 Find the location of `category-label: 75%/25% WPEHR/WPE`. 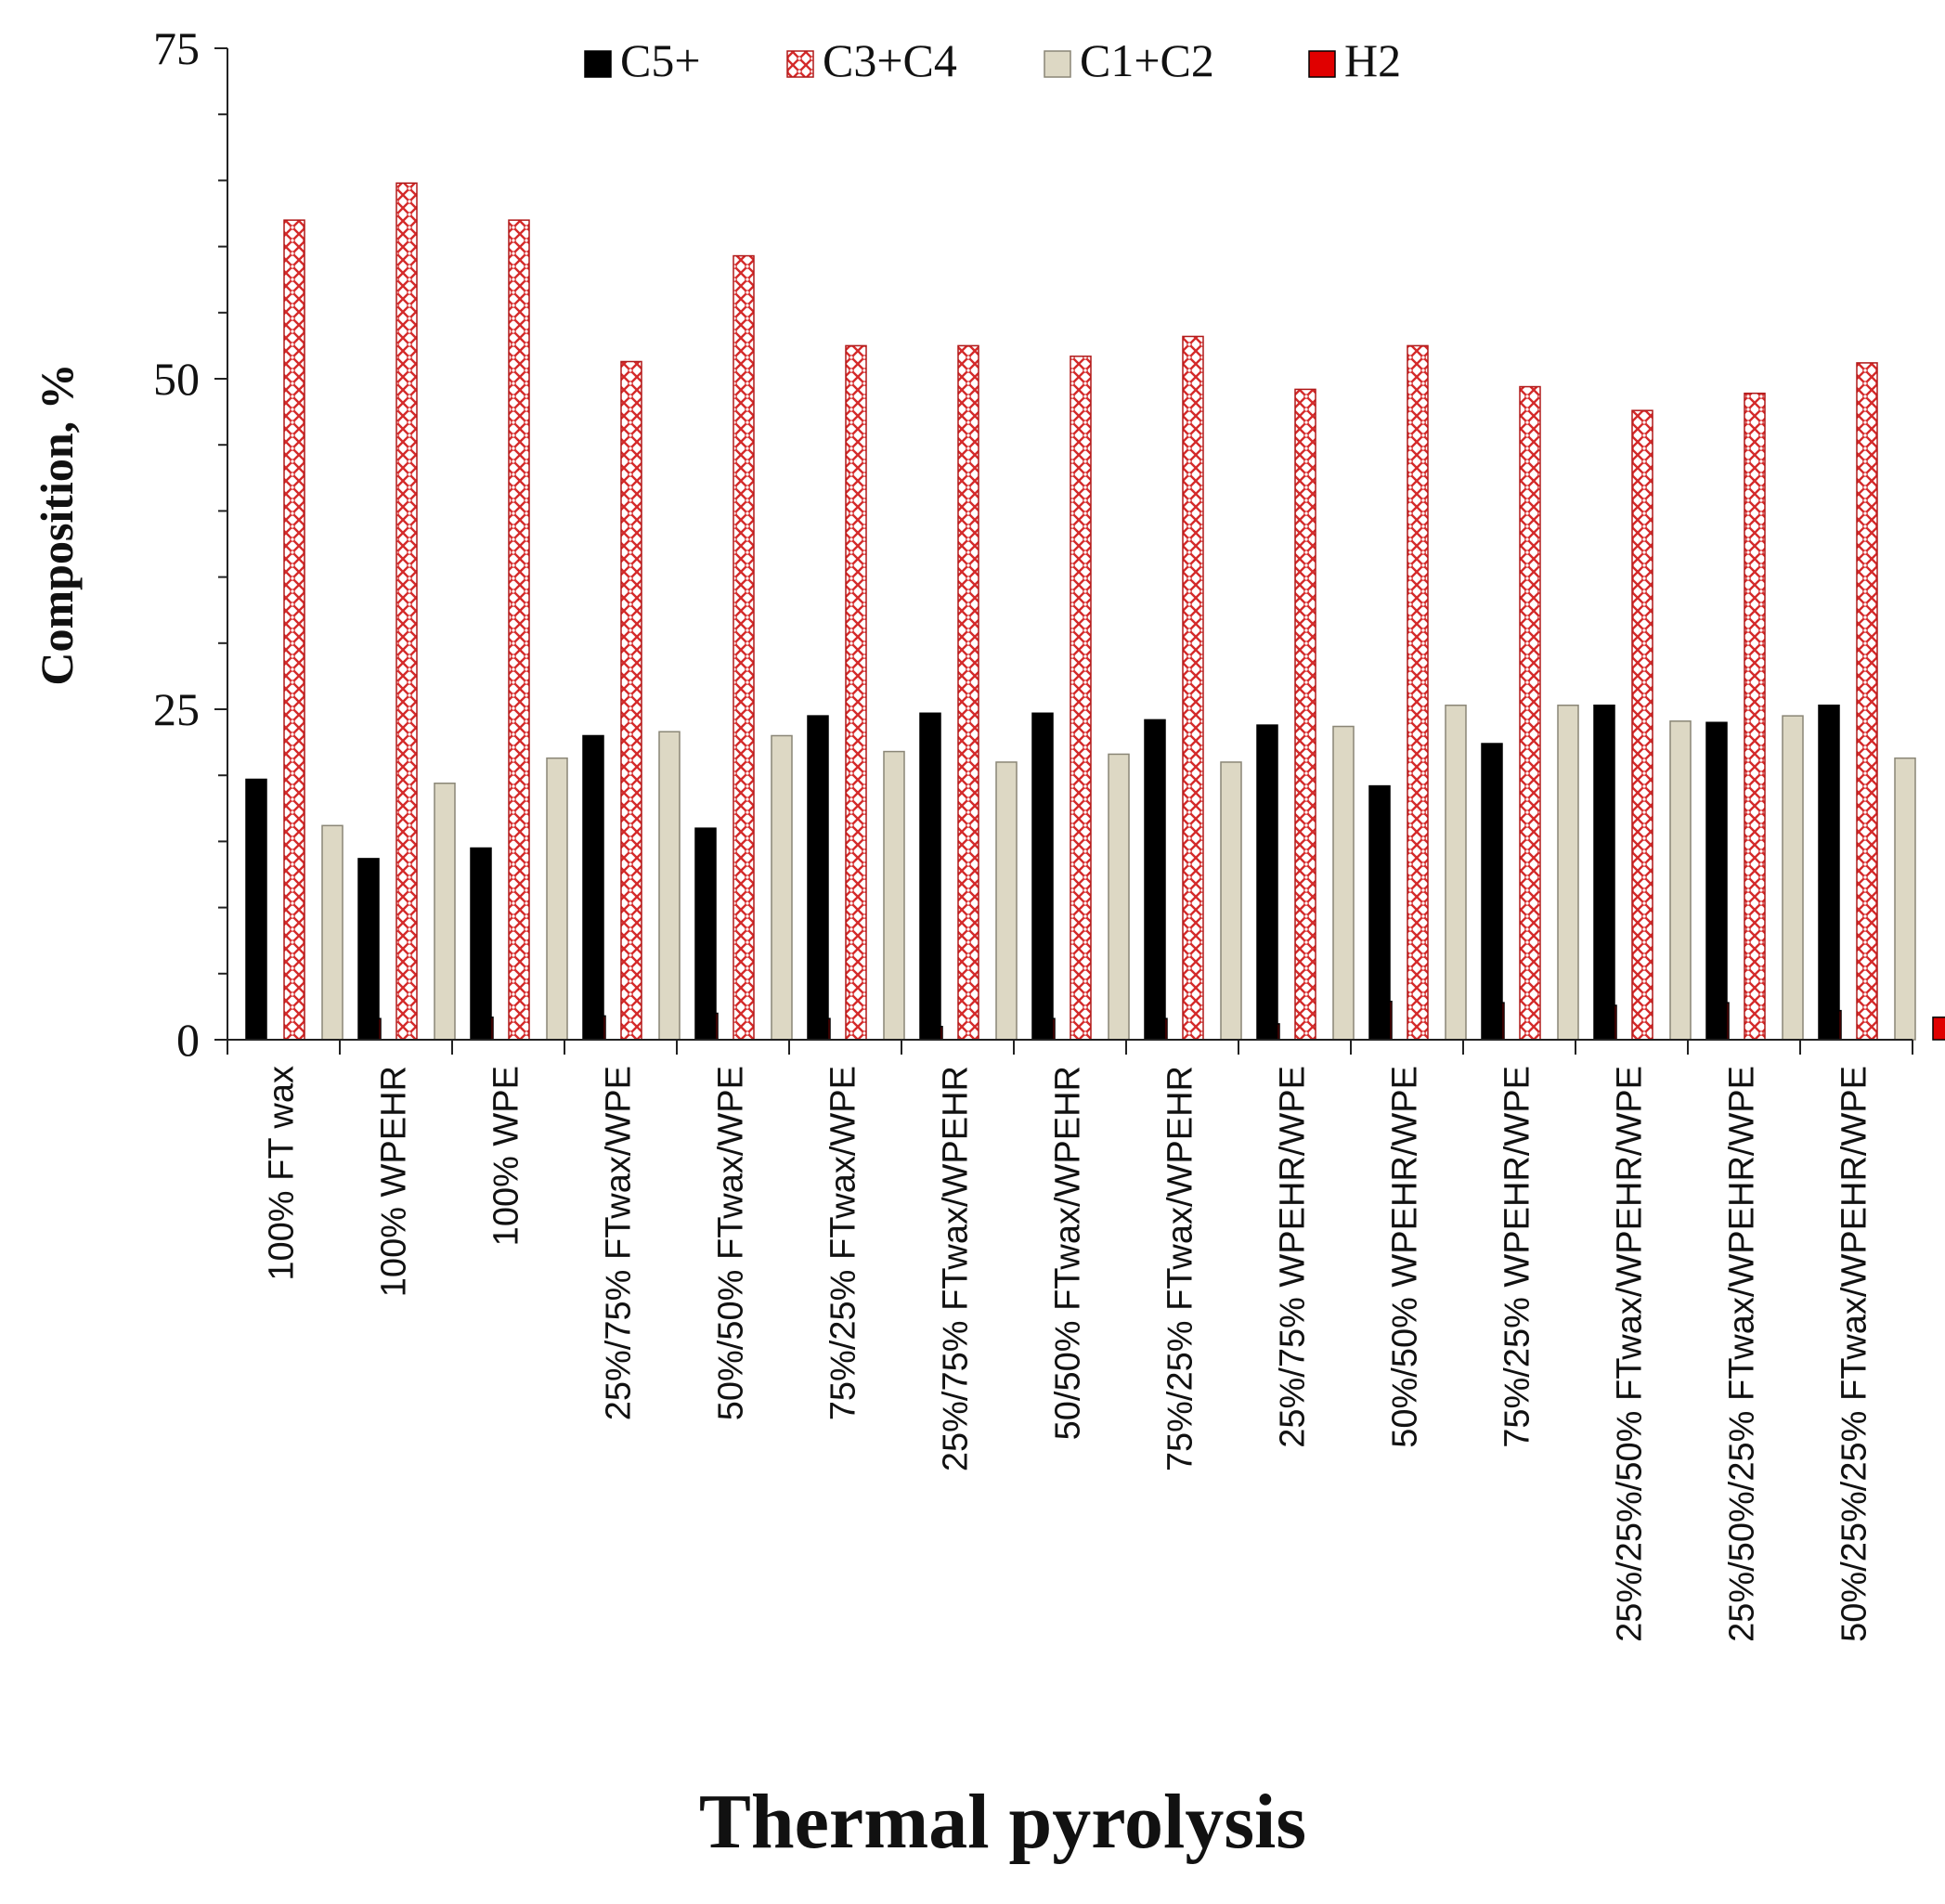

category-label: 75%/25% WPEHR/WPE is located at coordinates (1517, 1257).